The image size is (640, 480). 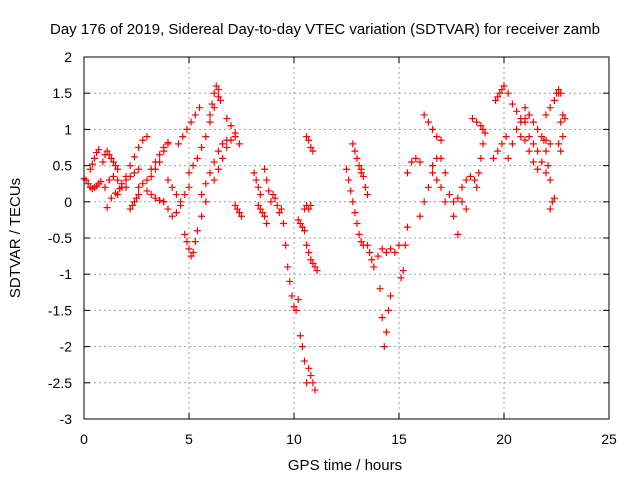 I want to click on y-tick-label: 0, so click(x=68, y=202).